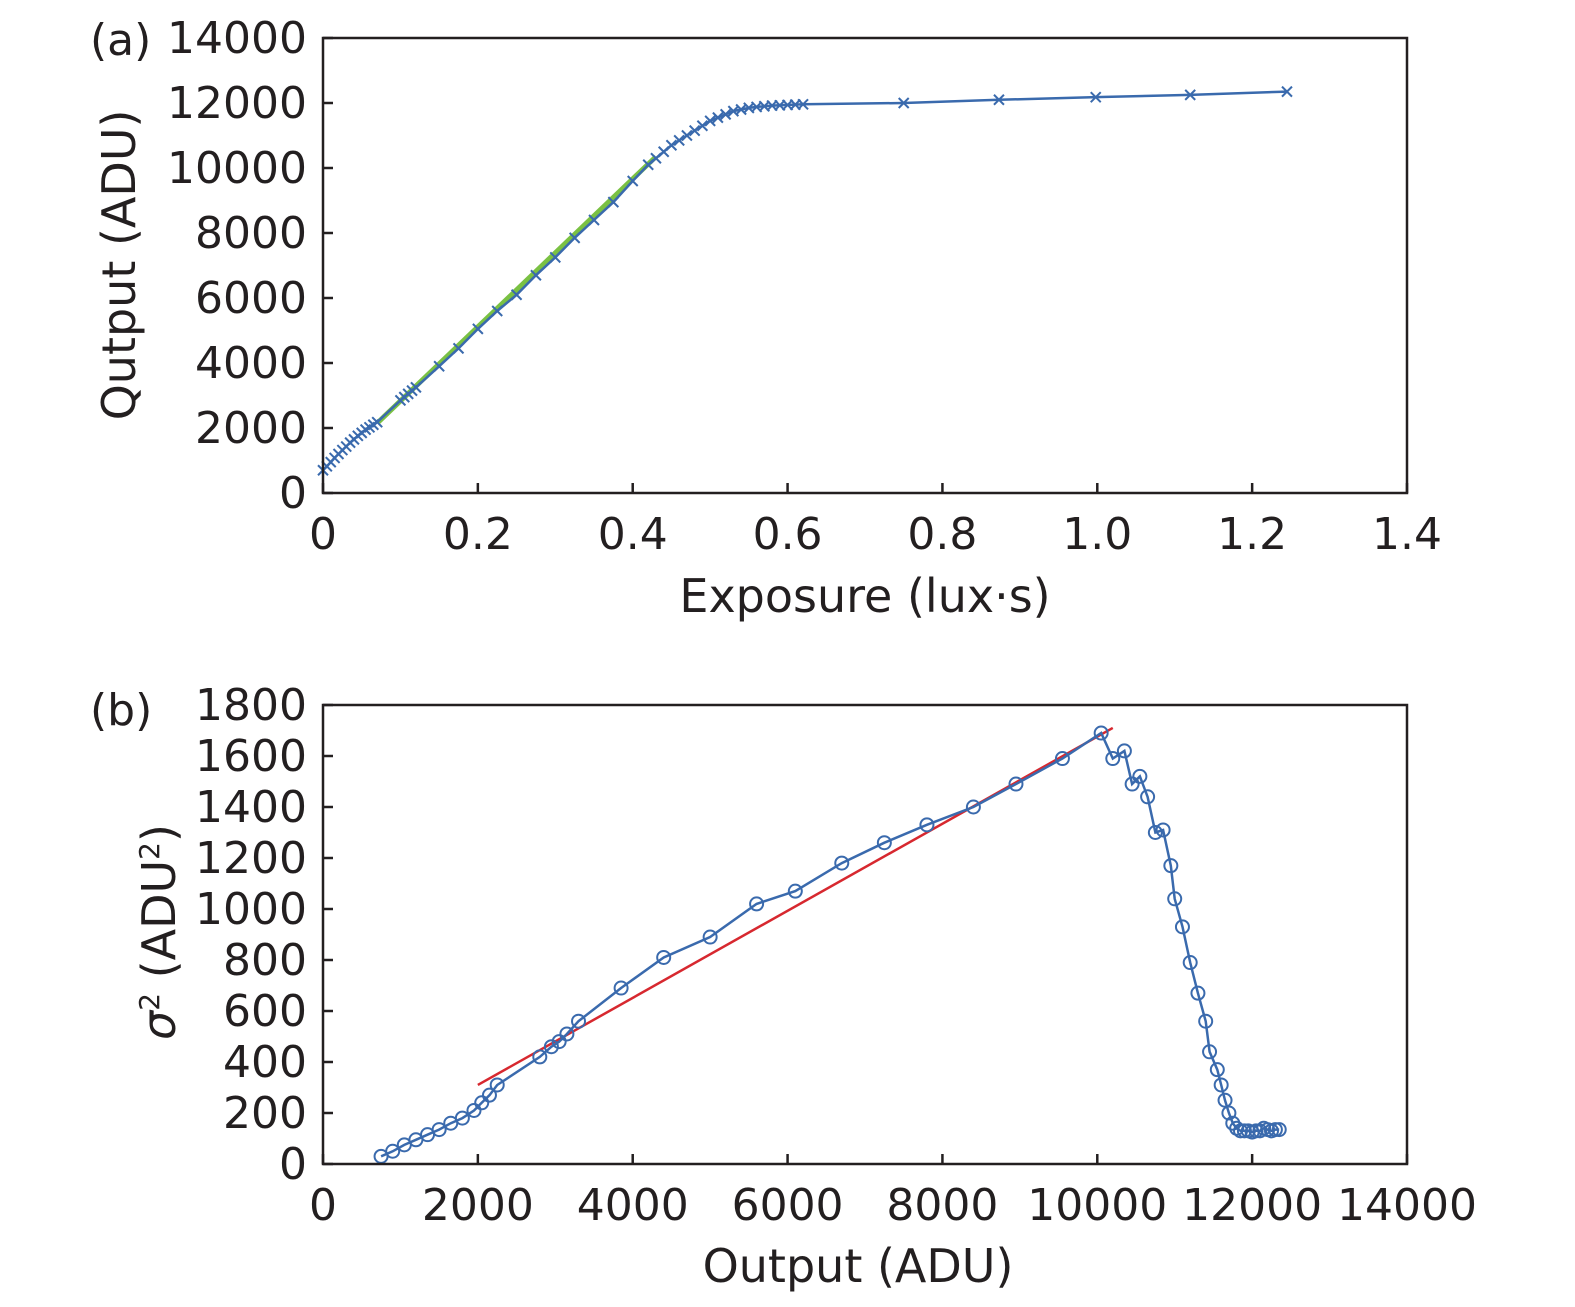  Describe the element at coordinates (1407, 1205) in the screenshot. I see `x-tick-label: 14000` at that location.